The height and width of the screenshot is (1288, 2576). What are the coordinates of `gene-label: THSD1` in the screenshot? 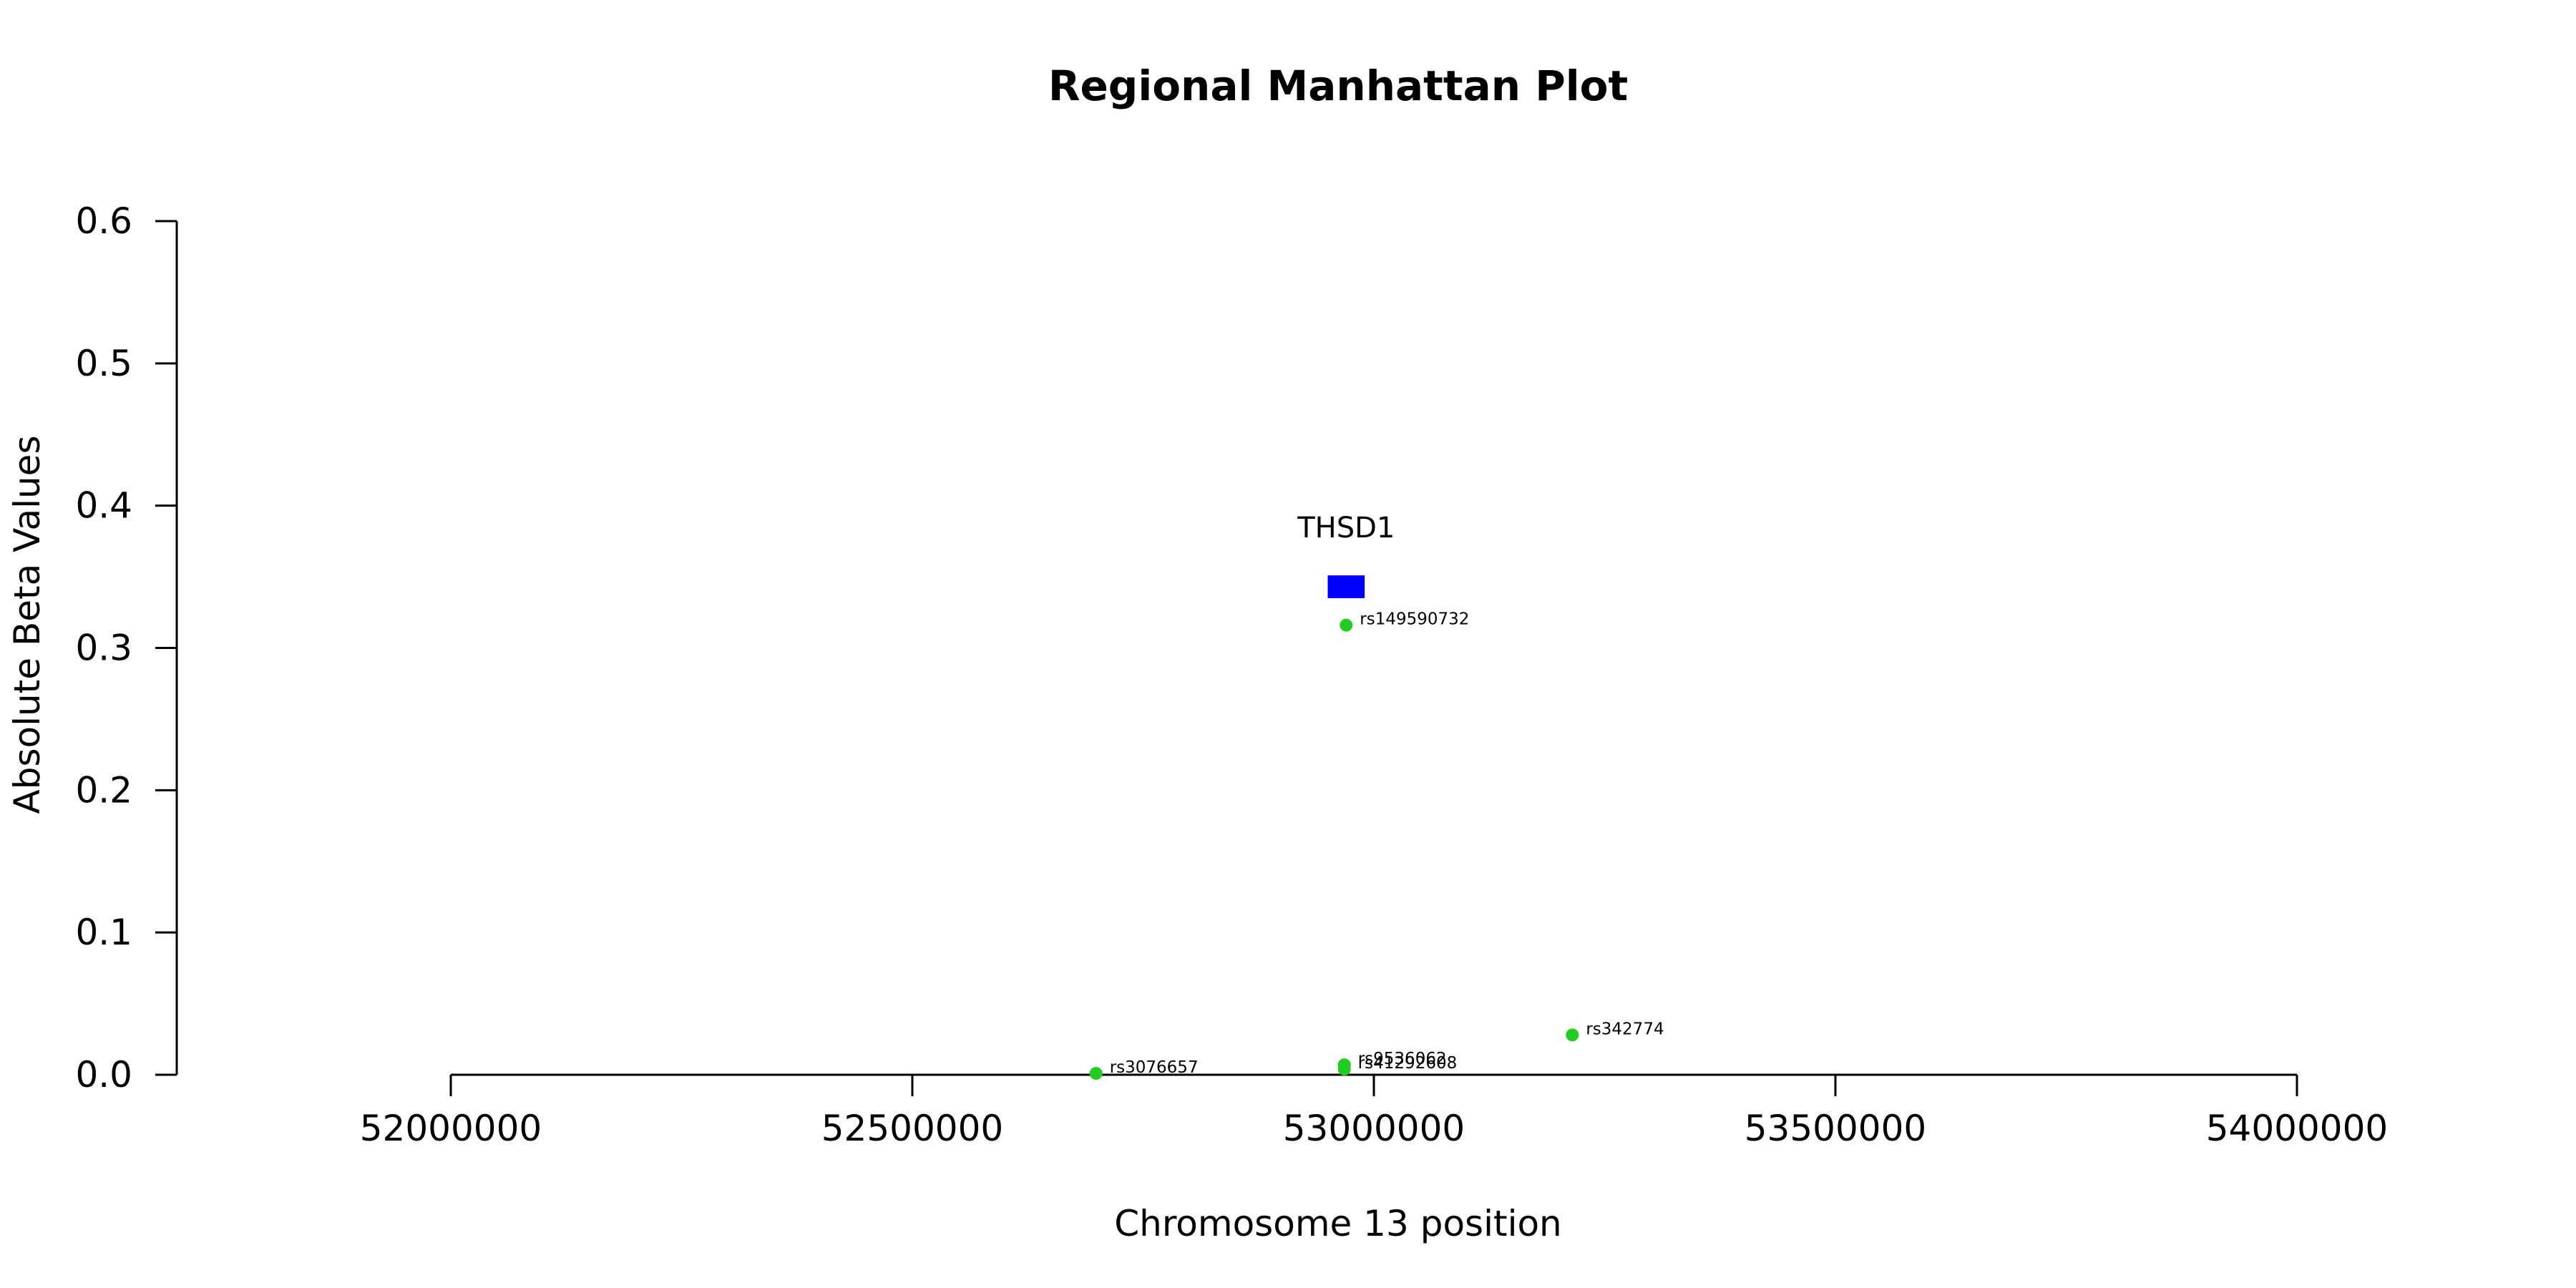 It's located at (1346, 528).